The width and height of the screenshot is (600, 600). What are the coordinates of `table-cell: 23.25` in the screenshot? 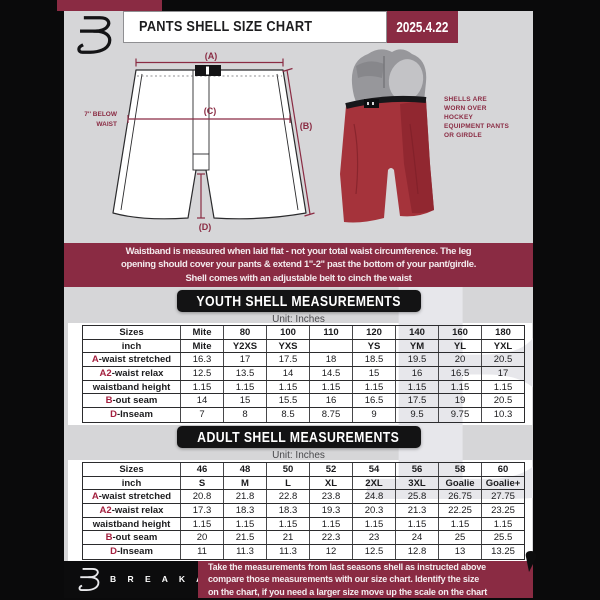 It's located at (503, 510).